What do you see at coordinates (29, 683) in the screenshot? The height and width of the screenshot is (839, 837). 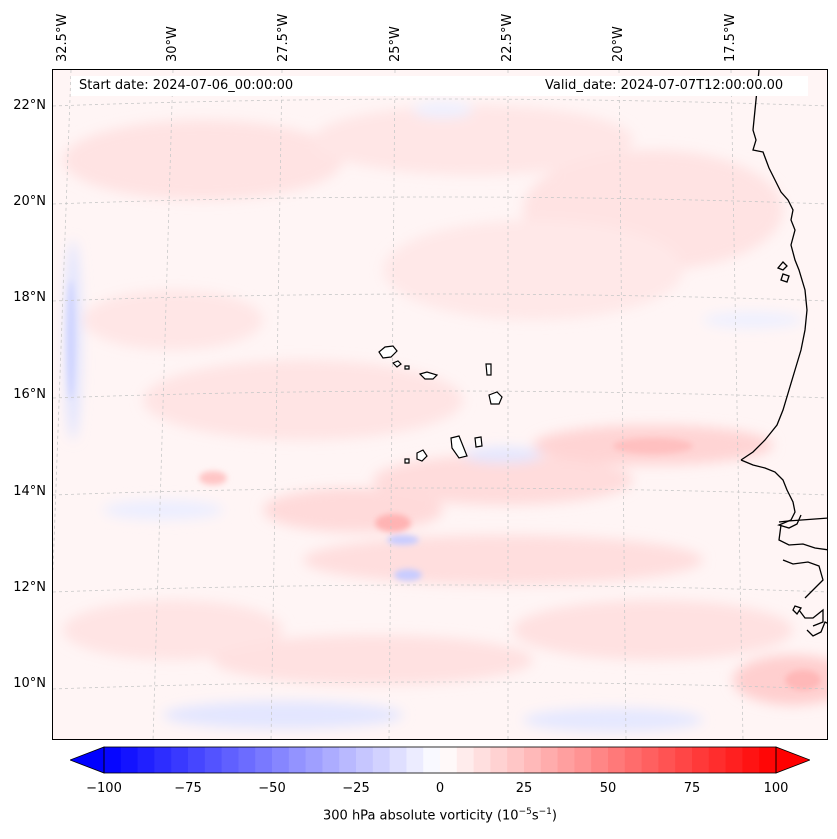 I see `lat-label-10n: 10°N` at bounding box center [29, 683].